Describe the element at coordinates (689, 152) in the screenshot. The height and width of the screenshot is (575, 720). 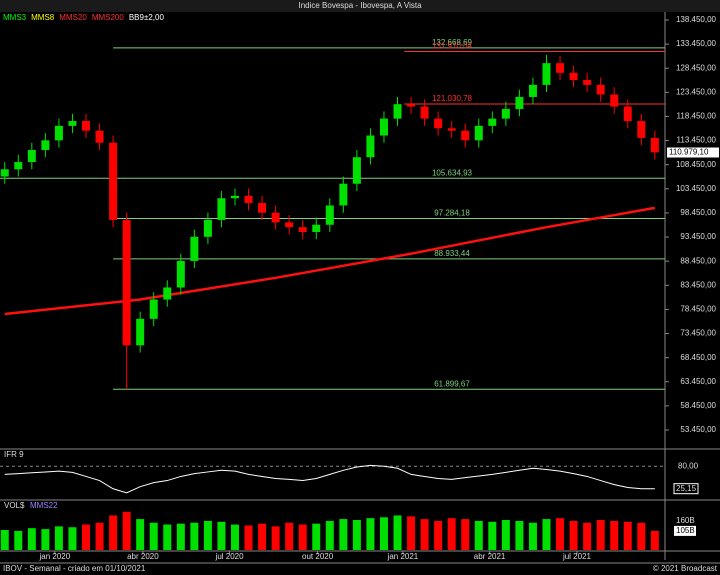
I see `last-price-label: 110.979,10` at that location.